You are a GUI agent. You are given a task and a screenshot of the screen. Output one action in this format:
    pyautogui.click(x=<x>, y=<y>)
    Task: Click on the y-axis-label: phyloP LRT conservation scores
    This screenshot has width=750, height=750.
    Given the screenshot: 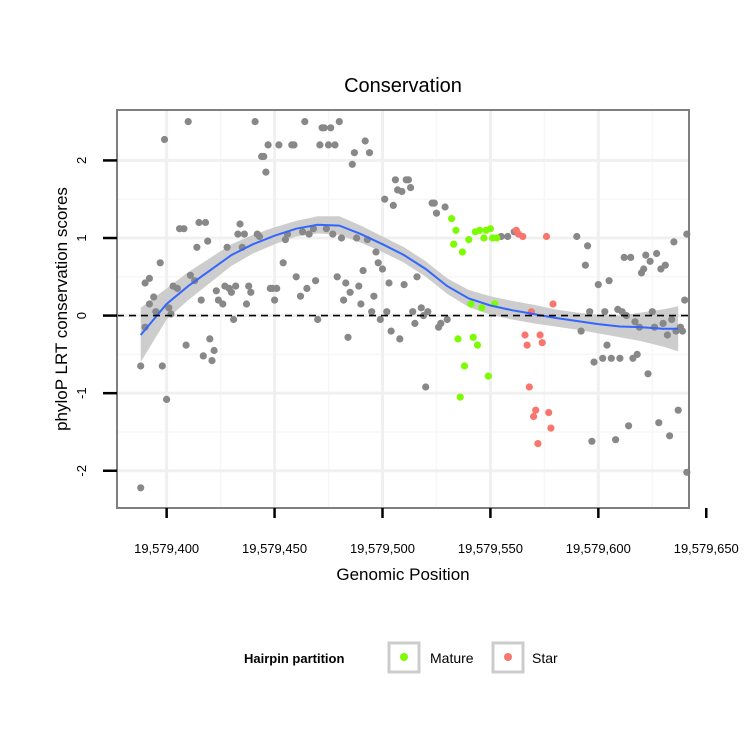 What is the action you would take?
    pyautogui.click(x=61, y=309)
    